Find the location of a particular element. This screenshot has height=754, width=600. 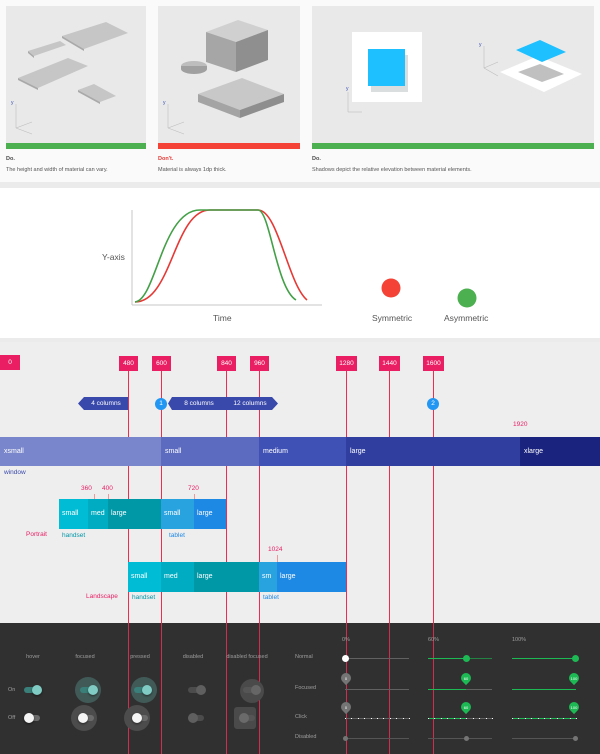

slider-col-100: 100% is located at coordinates (519, 640).